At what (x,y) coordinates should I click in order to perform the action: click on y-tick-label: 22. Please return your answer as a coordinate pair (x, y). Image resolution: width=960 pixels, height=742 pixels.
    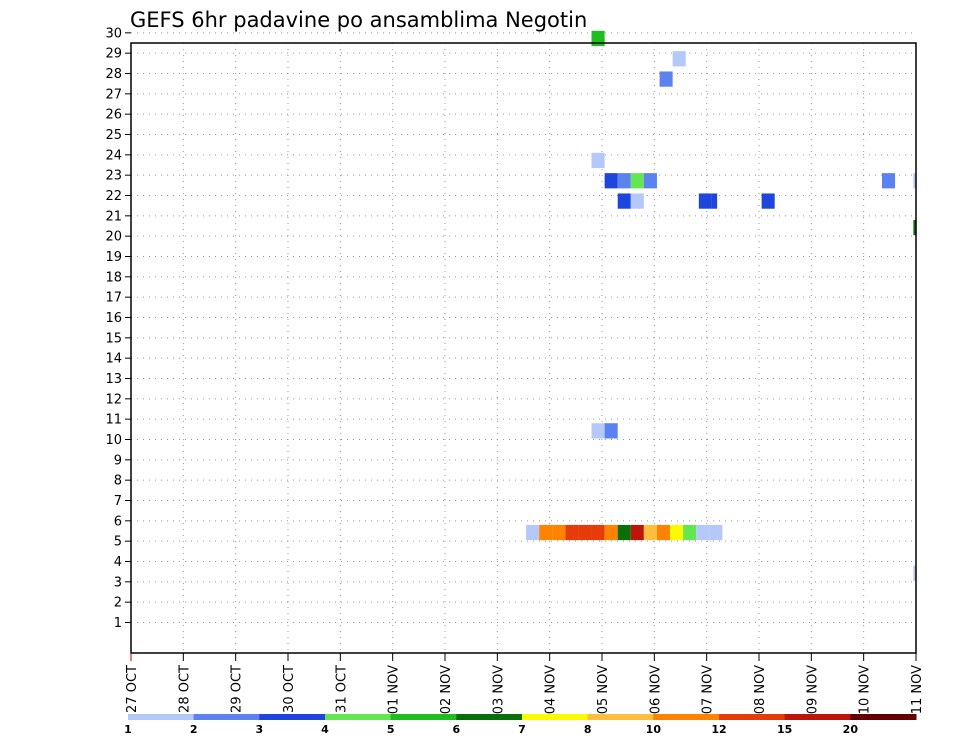
    Looking at the image, I should click on (113, 196).